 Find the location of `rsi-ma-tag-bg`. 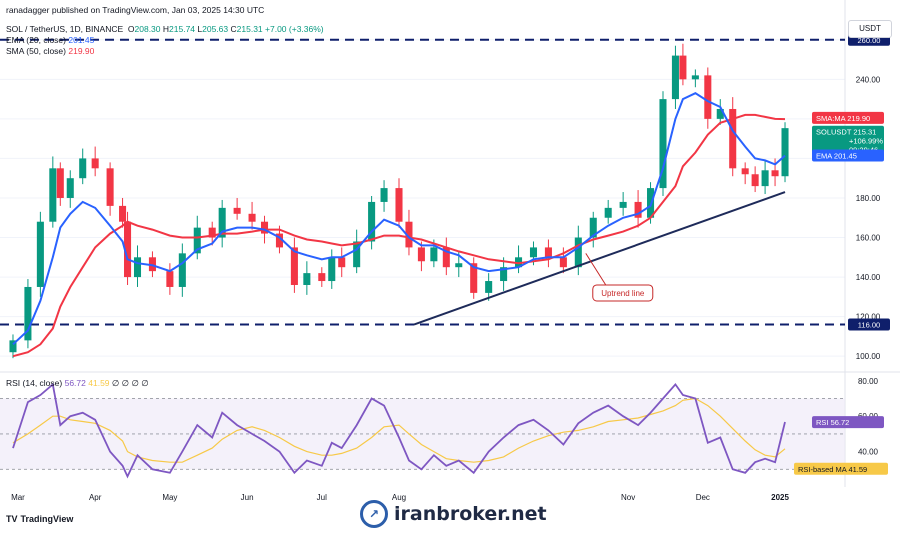

rsi-ma-tag-bg is located at coordinates (841, 468).